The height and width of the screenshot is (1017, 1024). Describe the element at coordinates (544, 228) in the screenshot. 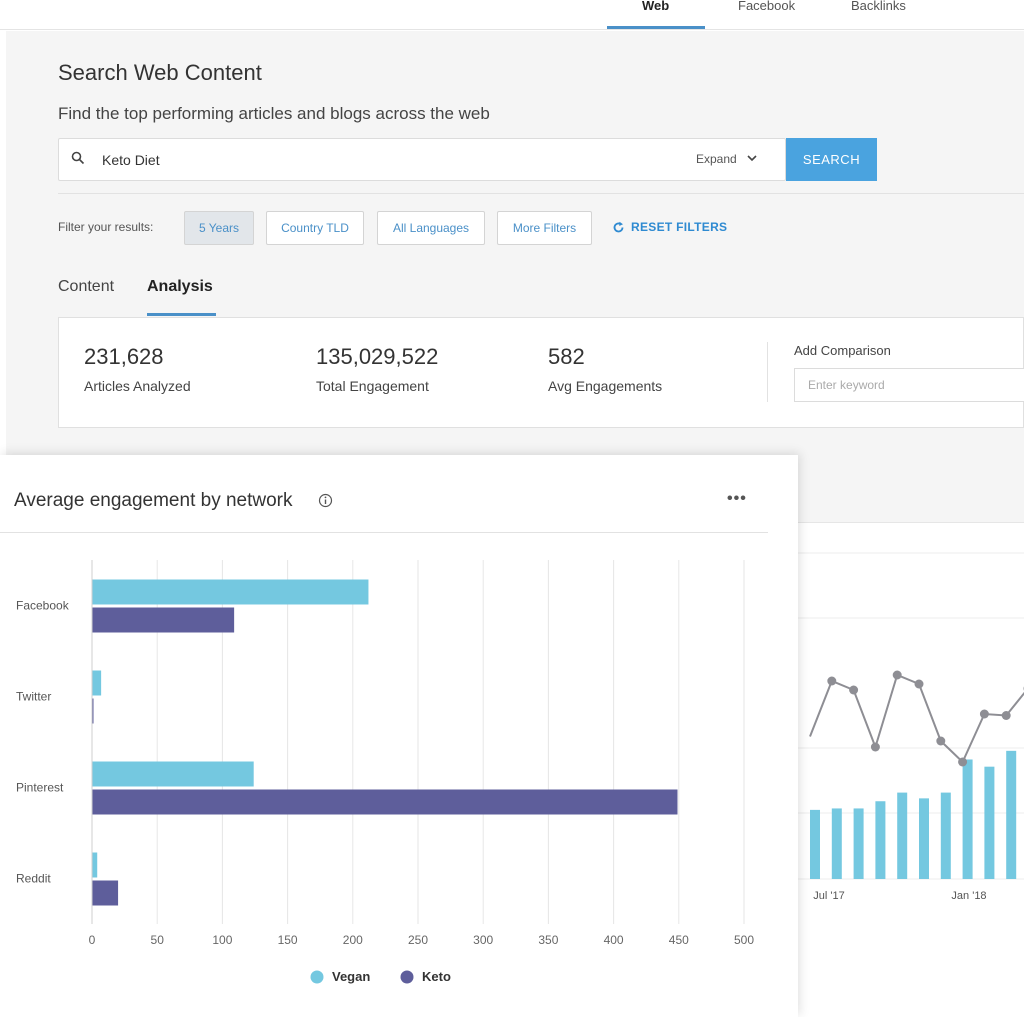

I see `filter-chip-more-filters: More Filters` at that location.